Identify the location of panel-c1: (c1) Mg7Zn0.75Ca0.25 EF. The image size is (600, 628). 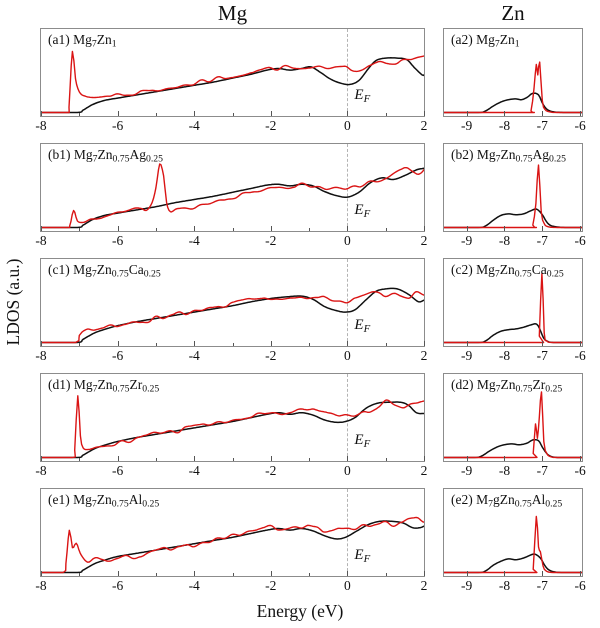
(232, 302).